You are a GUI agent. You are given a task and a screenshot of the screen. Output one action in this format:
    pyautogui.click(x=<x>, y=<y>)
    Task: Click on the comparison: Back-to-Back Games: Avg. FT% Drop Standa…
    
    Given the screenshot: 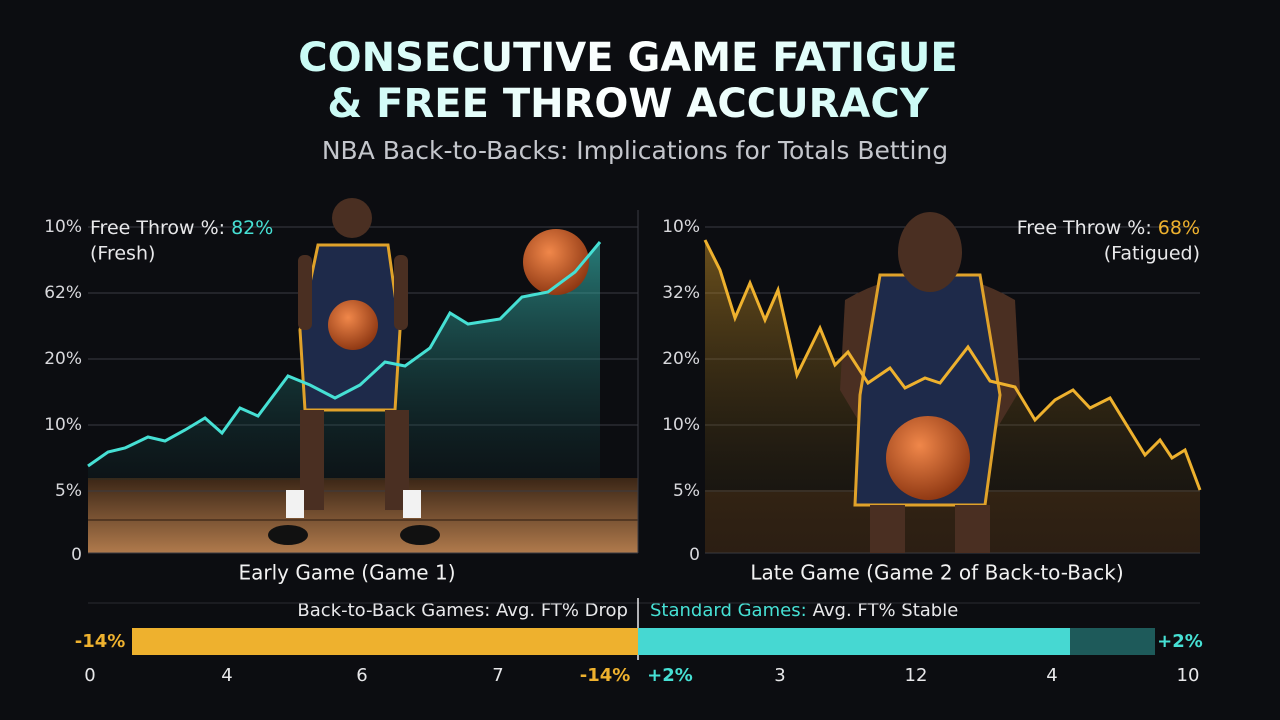 What is the action you would take?
    pyautogui.click(x=639, y=642)
    